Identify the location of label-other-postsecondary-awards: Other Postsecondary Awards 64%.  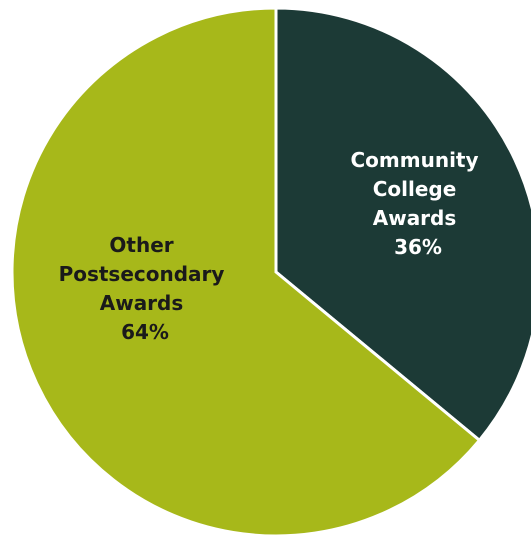
(145, 288).